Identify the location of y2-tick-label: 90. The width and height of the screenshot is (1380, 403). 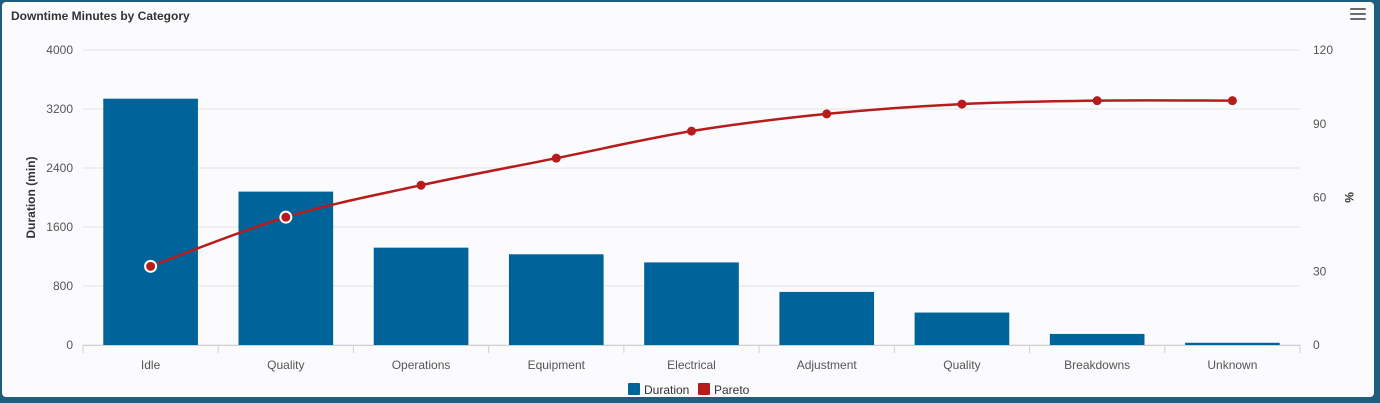
(1320, 124).